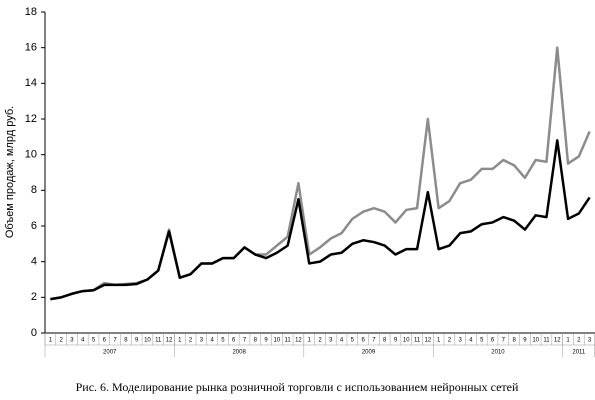  Describe the element at coordinates (31, 155) in the screenshot. I see `y-tick-label: 10` at that location.